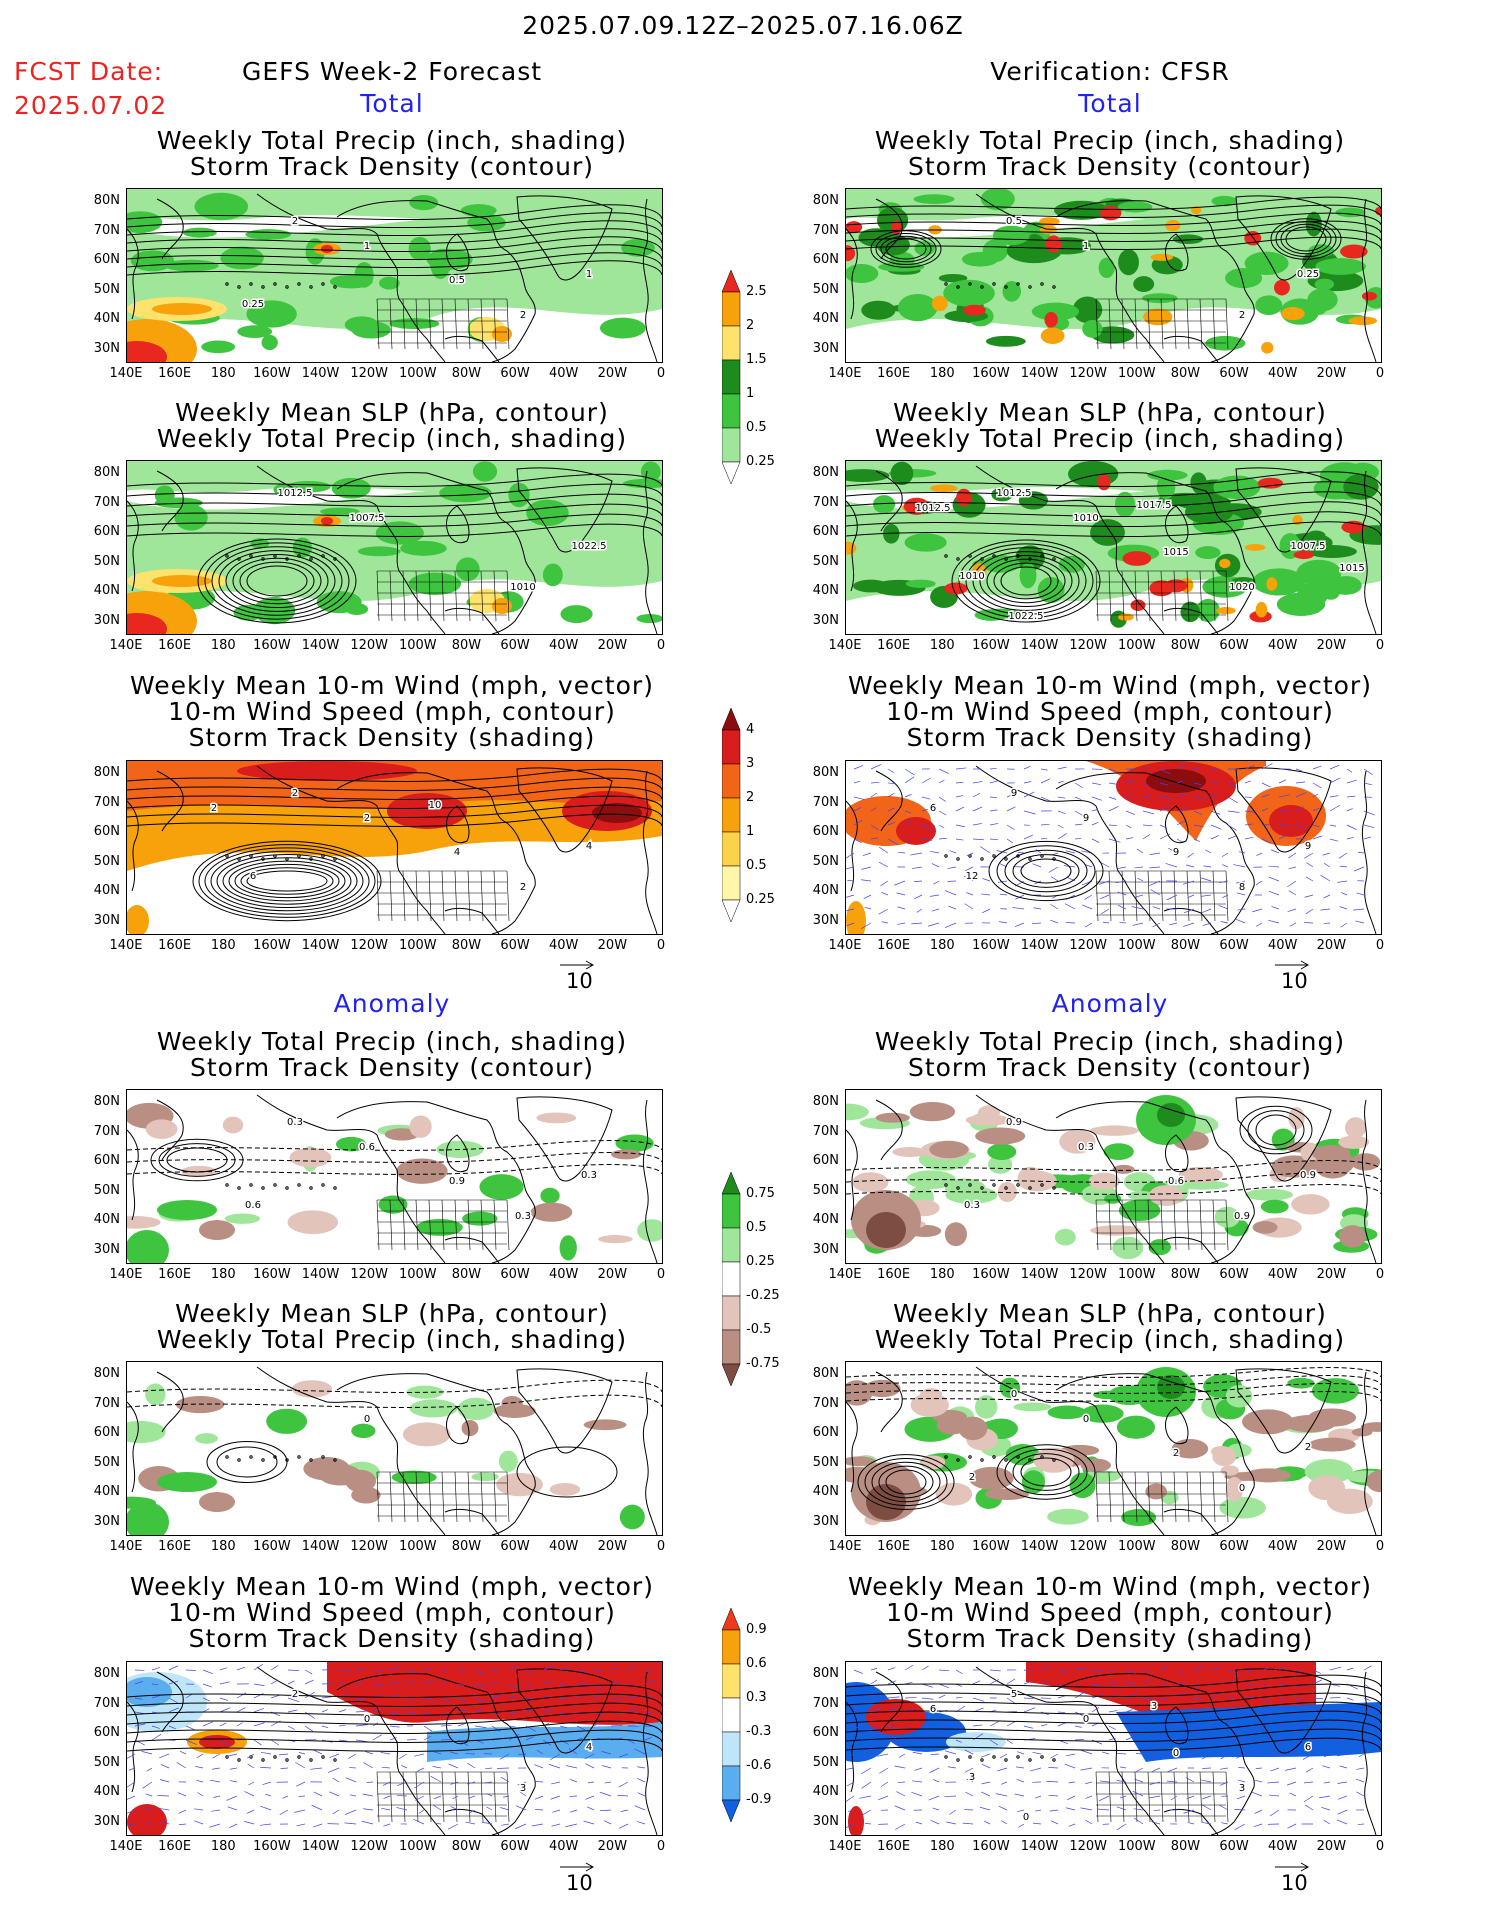  I want to click on longitude-label: 140E, so click(126, 373).